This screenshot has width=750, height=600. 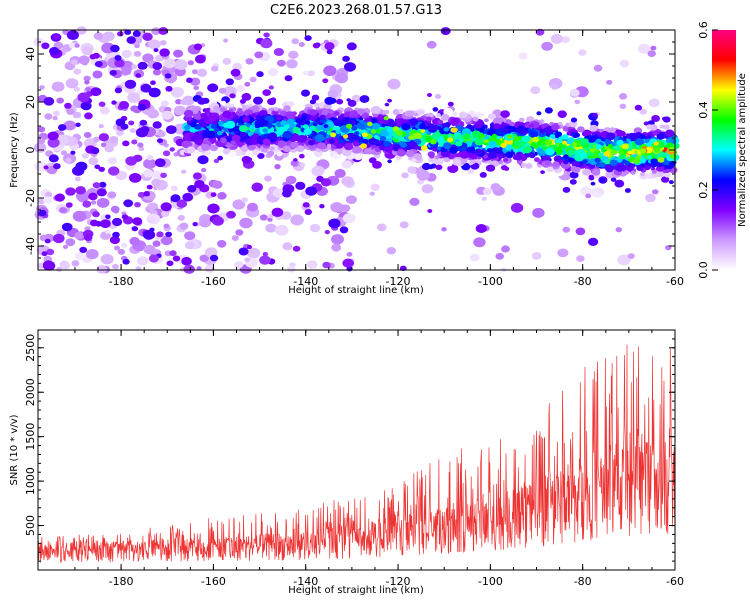 What do you see at coordinates (30, 437) in the screenshot?
I see `y-tick-label: 1500` at bounding box center [30, 437].